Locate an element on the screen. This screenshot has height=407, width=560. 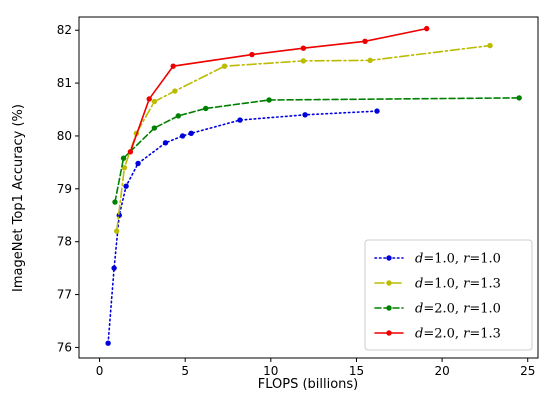
y-tick-label: 78 is located at coordinates (64, 242).